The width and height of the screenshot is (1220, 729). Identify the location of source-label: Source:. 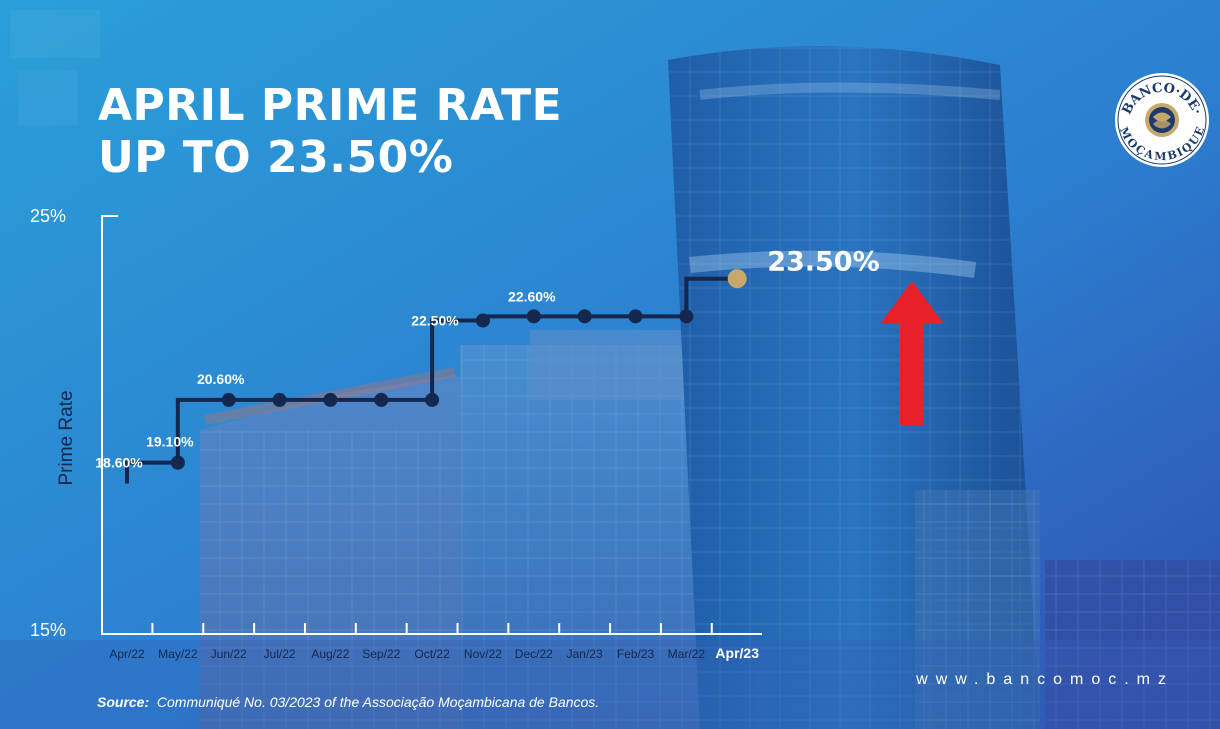
(123, 702).